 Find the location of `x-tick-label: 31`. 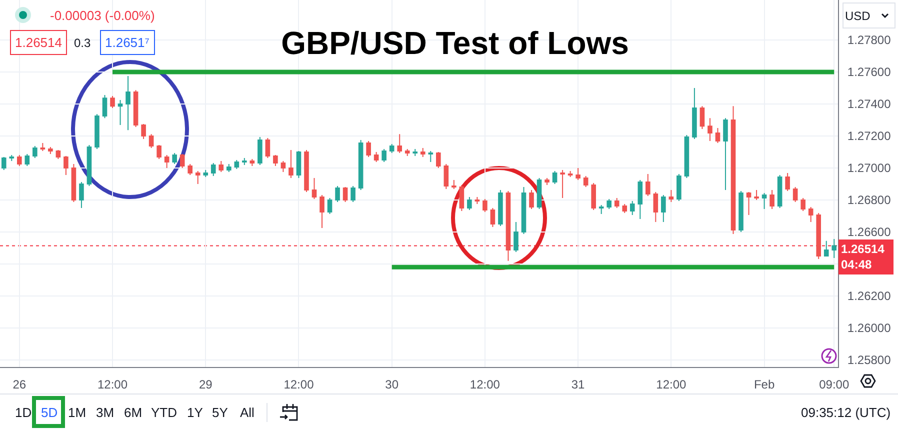

x-tick-label: 31 is located at coordinates (578, 384).